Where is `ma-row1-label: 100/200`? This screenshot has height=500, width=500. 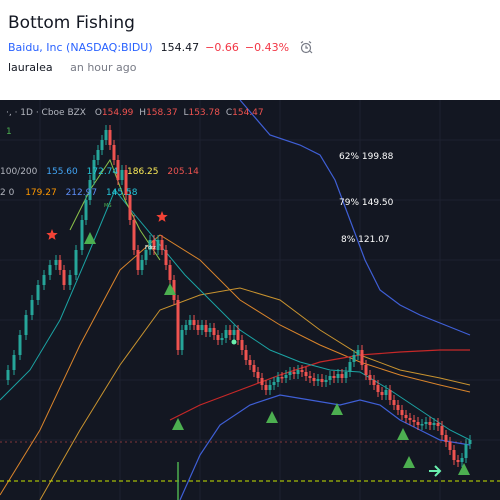 ma-row1-label: 100/200 is located at coordinates (19, 172).